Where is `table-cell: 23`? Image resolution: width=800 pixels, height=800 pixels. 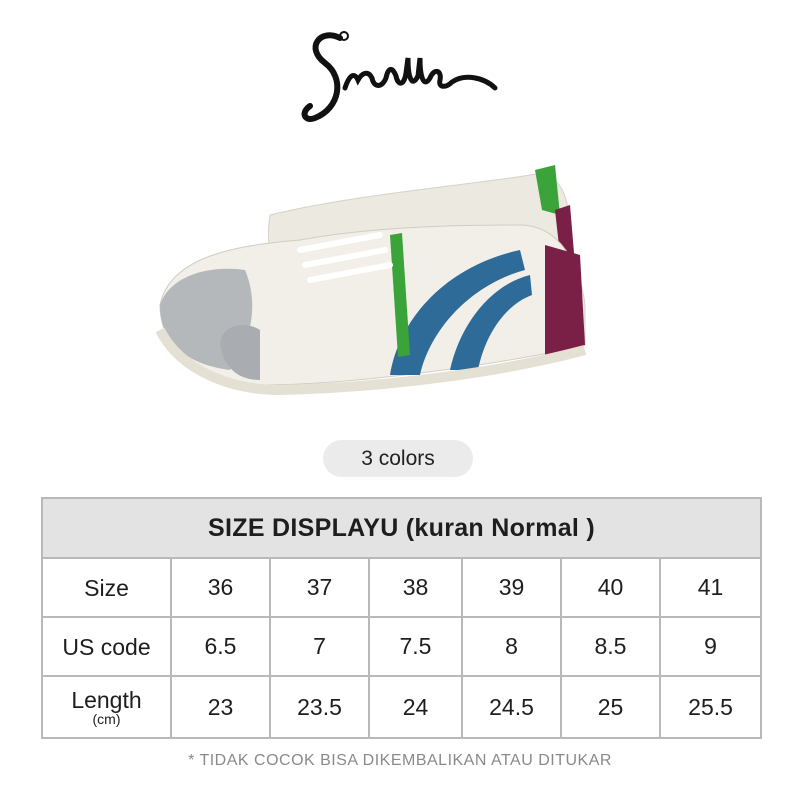 table-cell: 23 is located at coordinates (220, 707).